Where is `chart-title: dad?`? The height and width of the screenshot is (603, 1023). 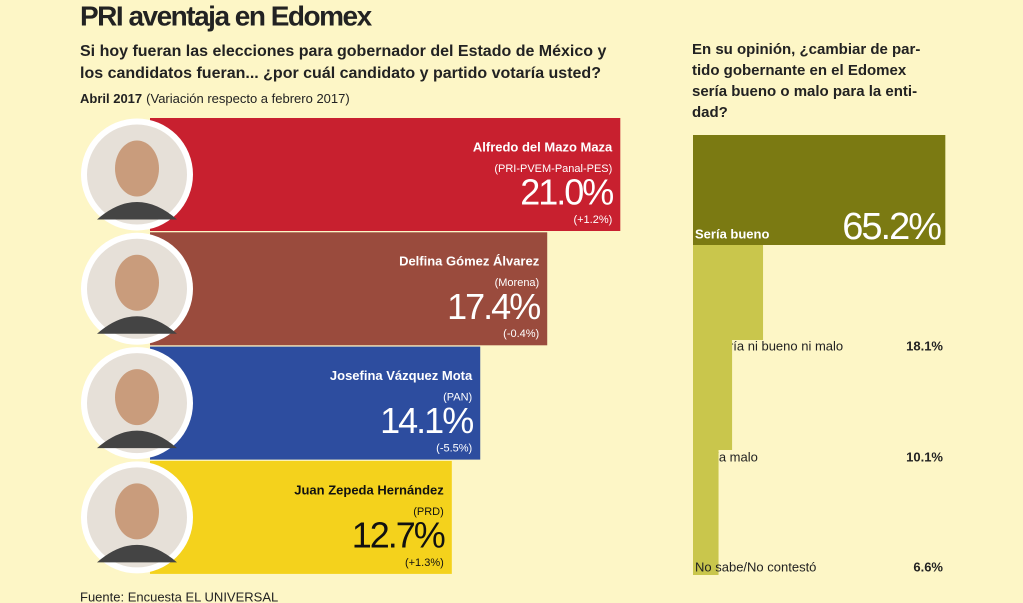 chart-title: dad? is located at coordinates (710, 112).